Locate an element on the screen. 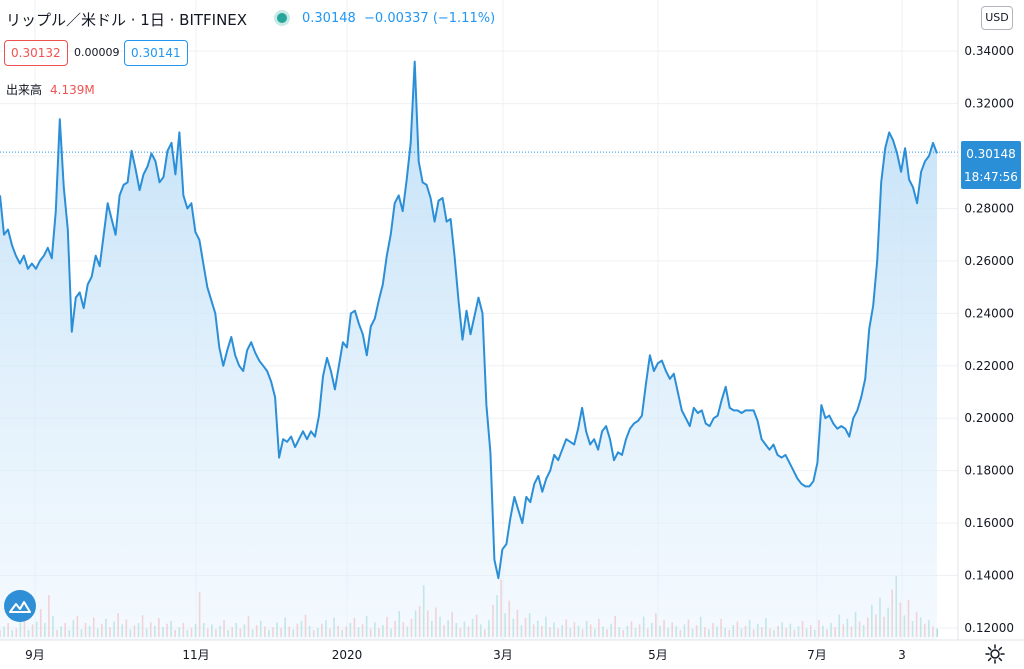 Image resolution: width=1024 pixels, height=669 pixels. volume-value: 4.139M is located at coordinates (72, 90).